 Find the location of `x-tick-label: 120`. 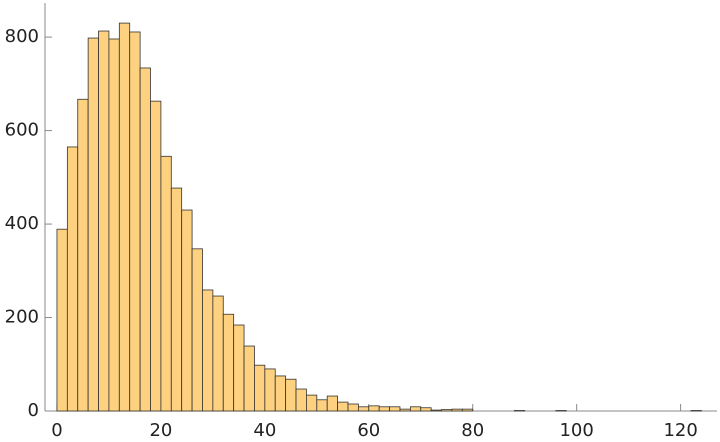

x-tick-label: 120 is located at coordinates (680, 430).